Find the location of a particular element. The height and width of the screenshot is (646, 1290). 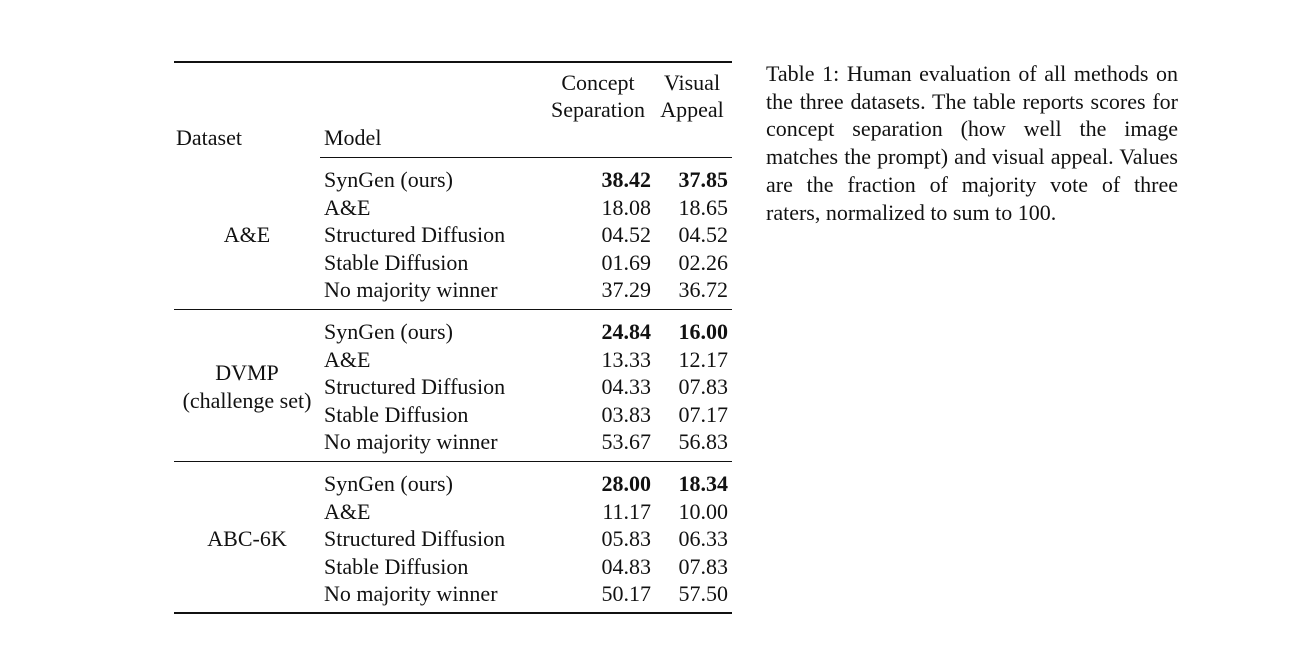

header-cell: Concept is located at coordinates (598, 82).